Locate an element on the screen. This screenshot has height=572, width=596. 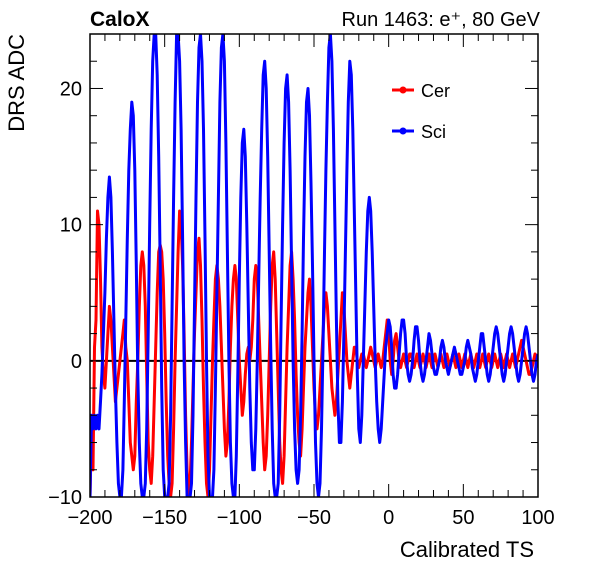
x-tick-label: −150 is located at coordinates (164, 518).